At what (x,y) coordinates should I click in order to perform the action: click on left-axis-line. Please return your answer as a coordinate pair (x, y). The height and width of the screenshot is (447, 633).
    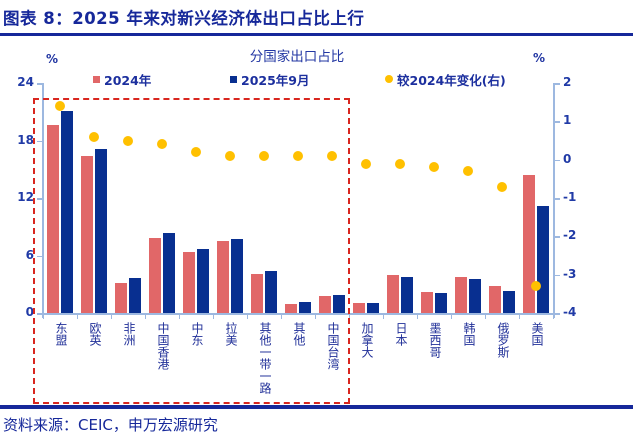
    Looking at the image, I should click on (43, 200).